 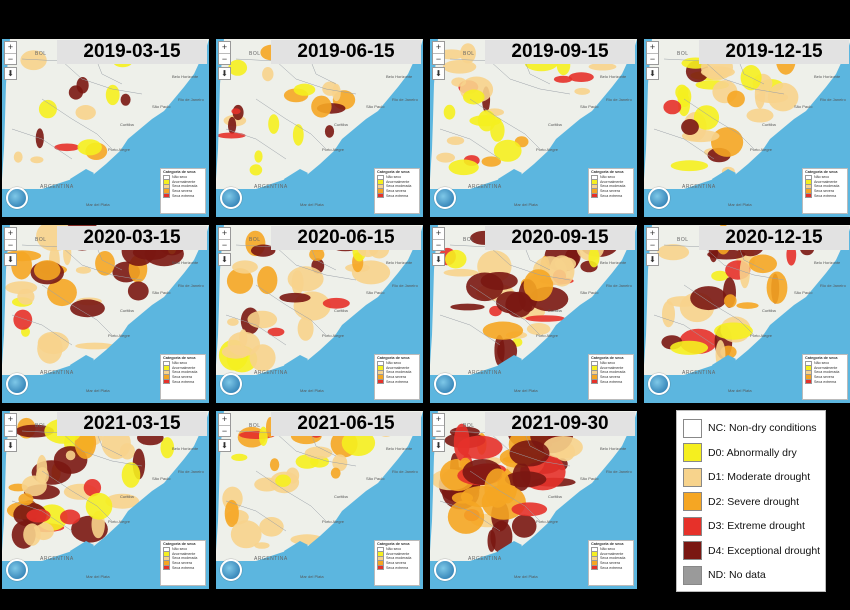 I want to click on mini-legend-title: Categoria de seca, so click(x=179, y=544).